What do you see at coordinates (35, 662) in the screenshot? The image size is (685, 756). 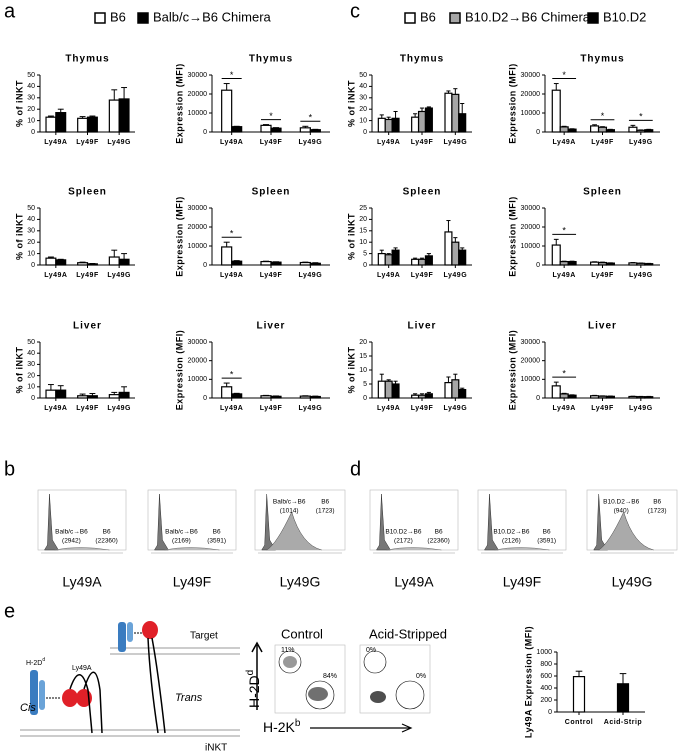 I see `diagram-label: H-2Dd` at bounding box center [35, 662].